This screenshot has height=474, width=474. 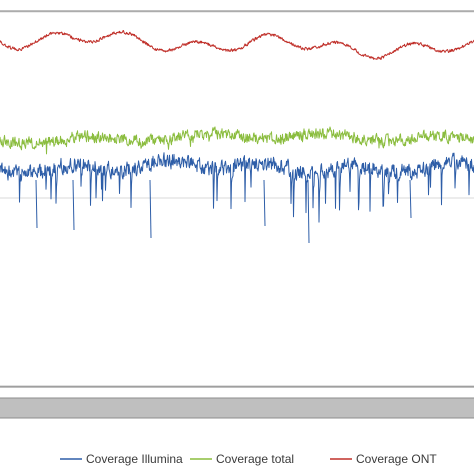 What do you see at coordinates (134, 459) in the screenshot?
I see `legend-label: Coverage Illumina` at bounding box center [134, 459].